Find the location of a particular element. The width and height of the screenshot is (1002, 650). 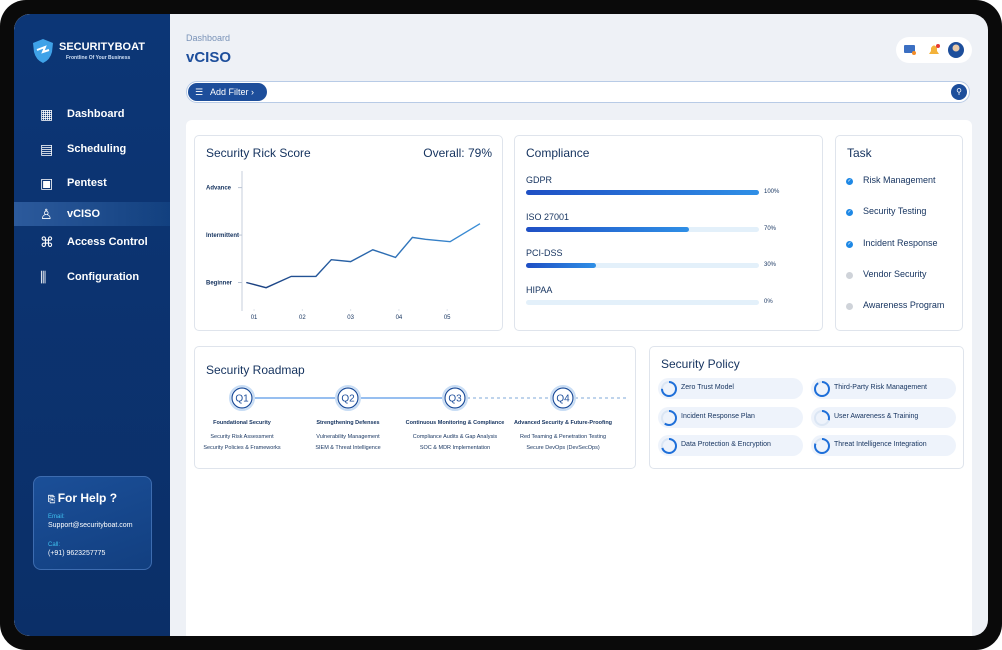

quarter-item: Compliance Audits & Gap Analysis is located at coordinates (455, 437).